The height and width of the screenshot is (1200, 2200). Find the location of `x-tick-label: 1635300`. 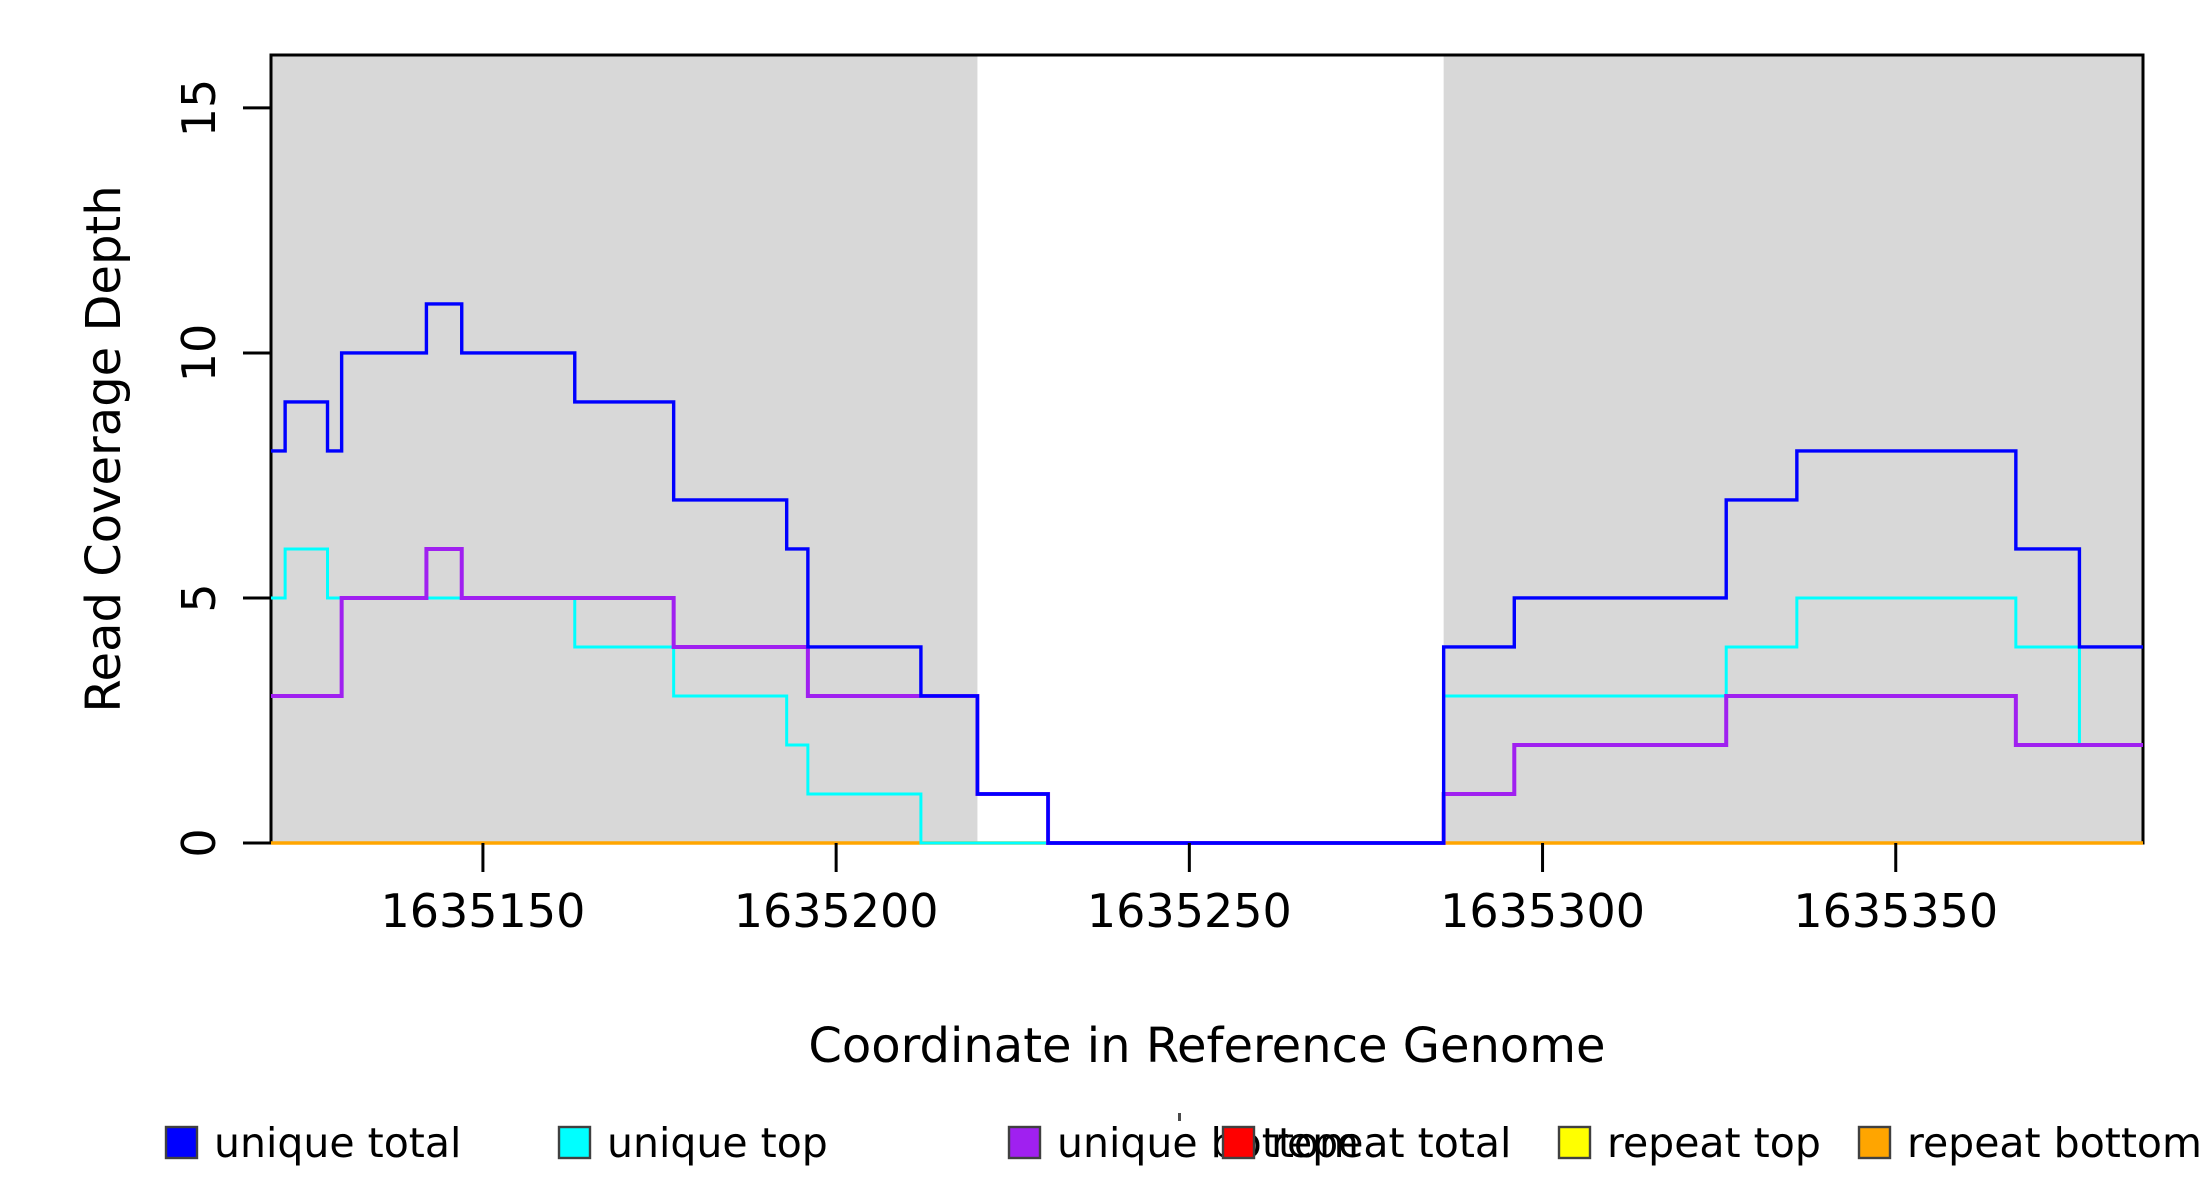

x-tick-label: 1635300 is located at coordinates (1542, 911).